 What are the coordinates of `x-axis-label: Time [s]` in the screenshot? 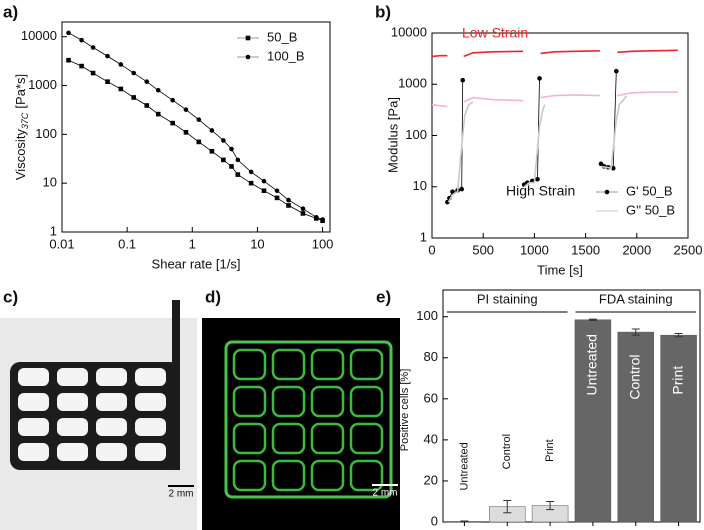 It's located at (560, 269).